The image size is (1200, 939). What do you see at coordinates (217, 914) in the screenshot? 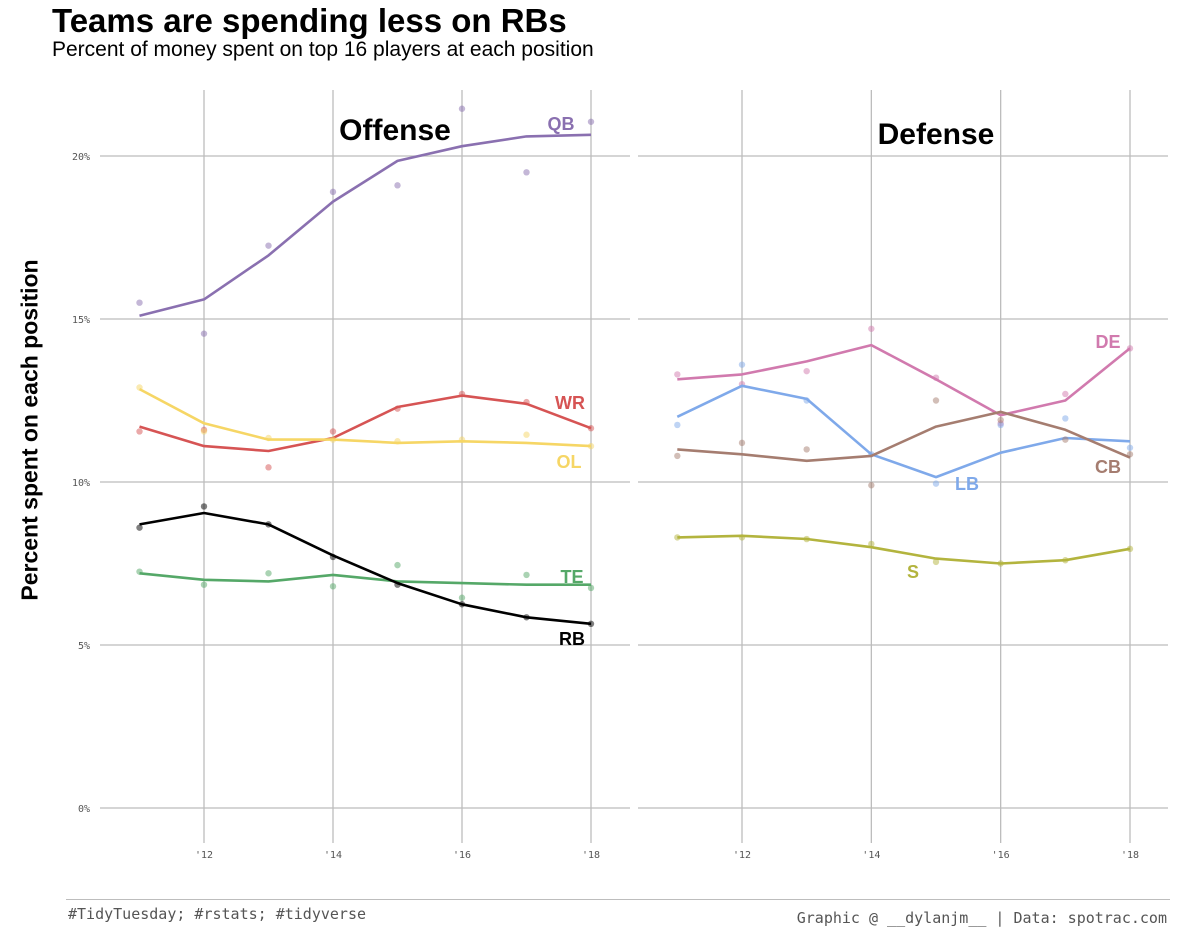
I see `caption-hashtags: #TidyTuesday; #rstats; #tidyverse` at bounding box center [217, 914].